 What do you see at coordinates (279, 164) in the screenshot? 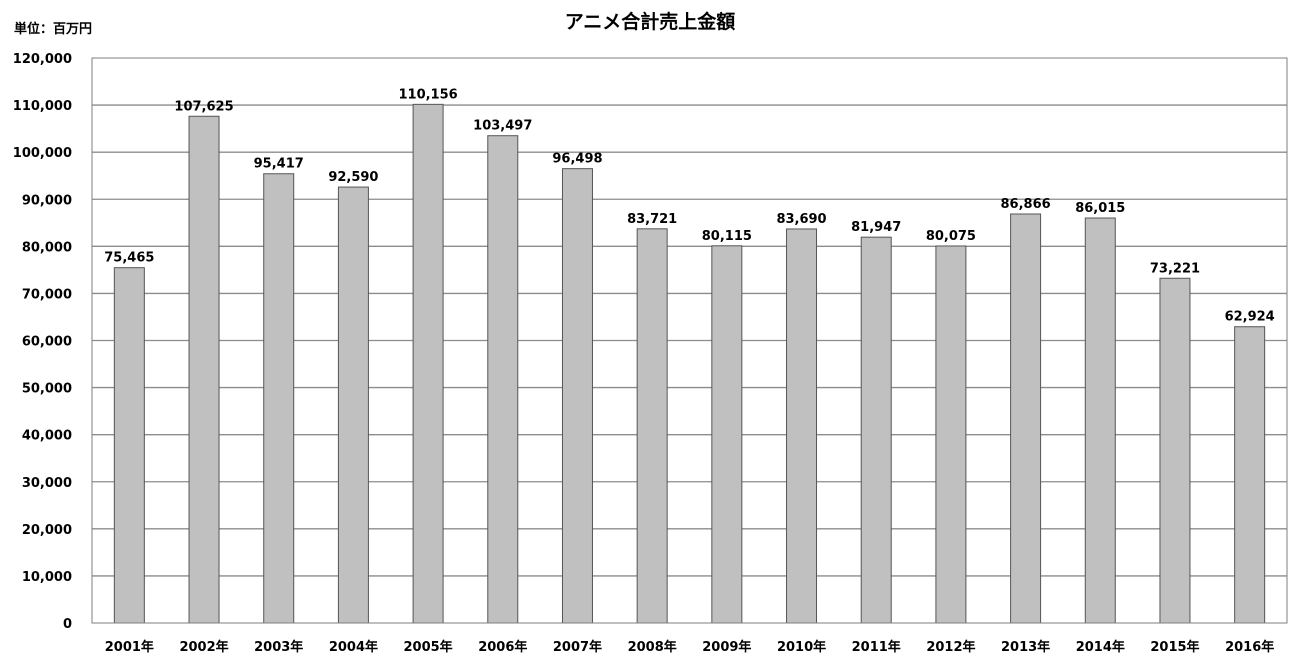
I see `data-label: 95,417` at bounding box center [279, 164].